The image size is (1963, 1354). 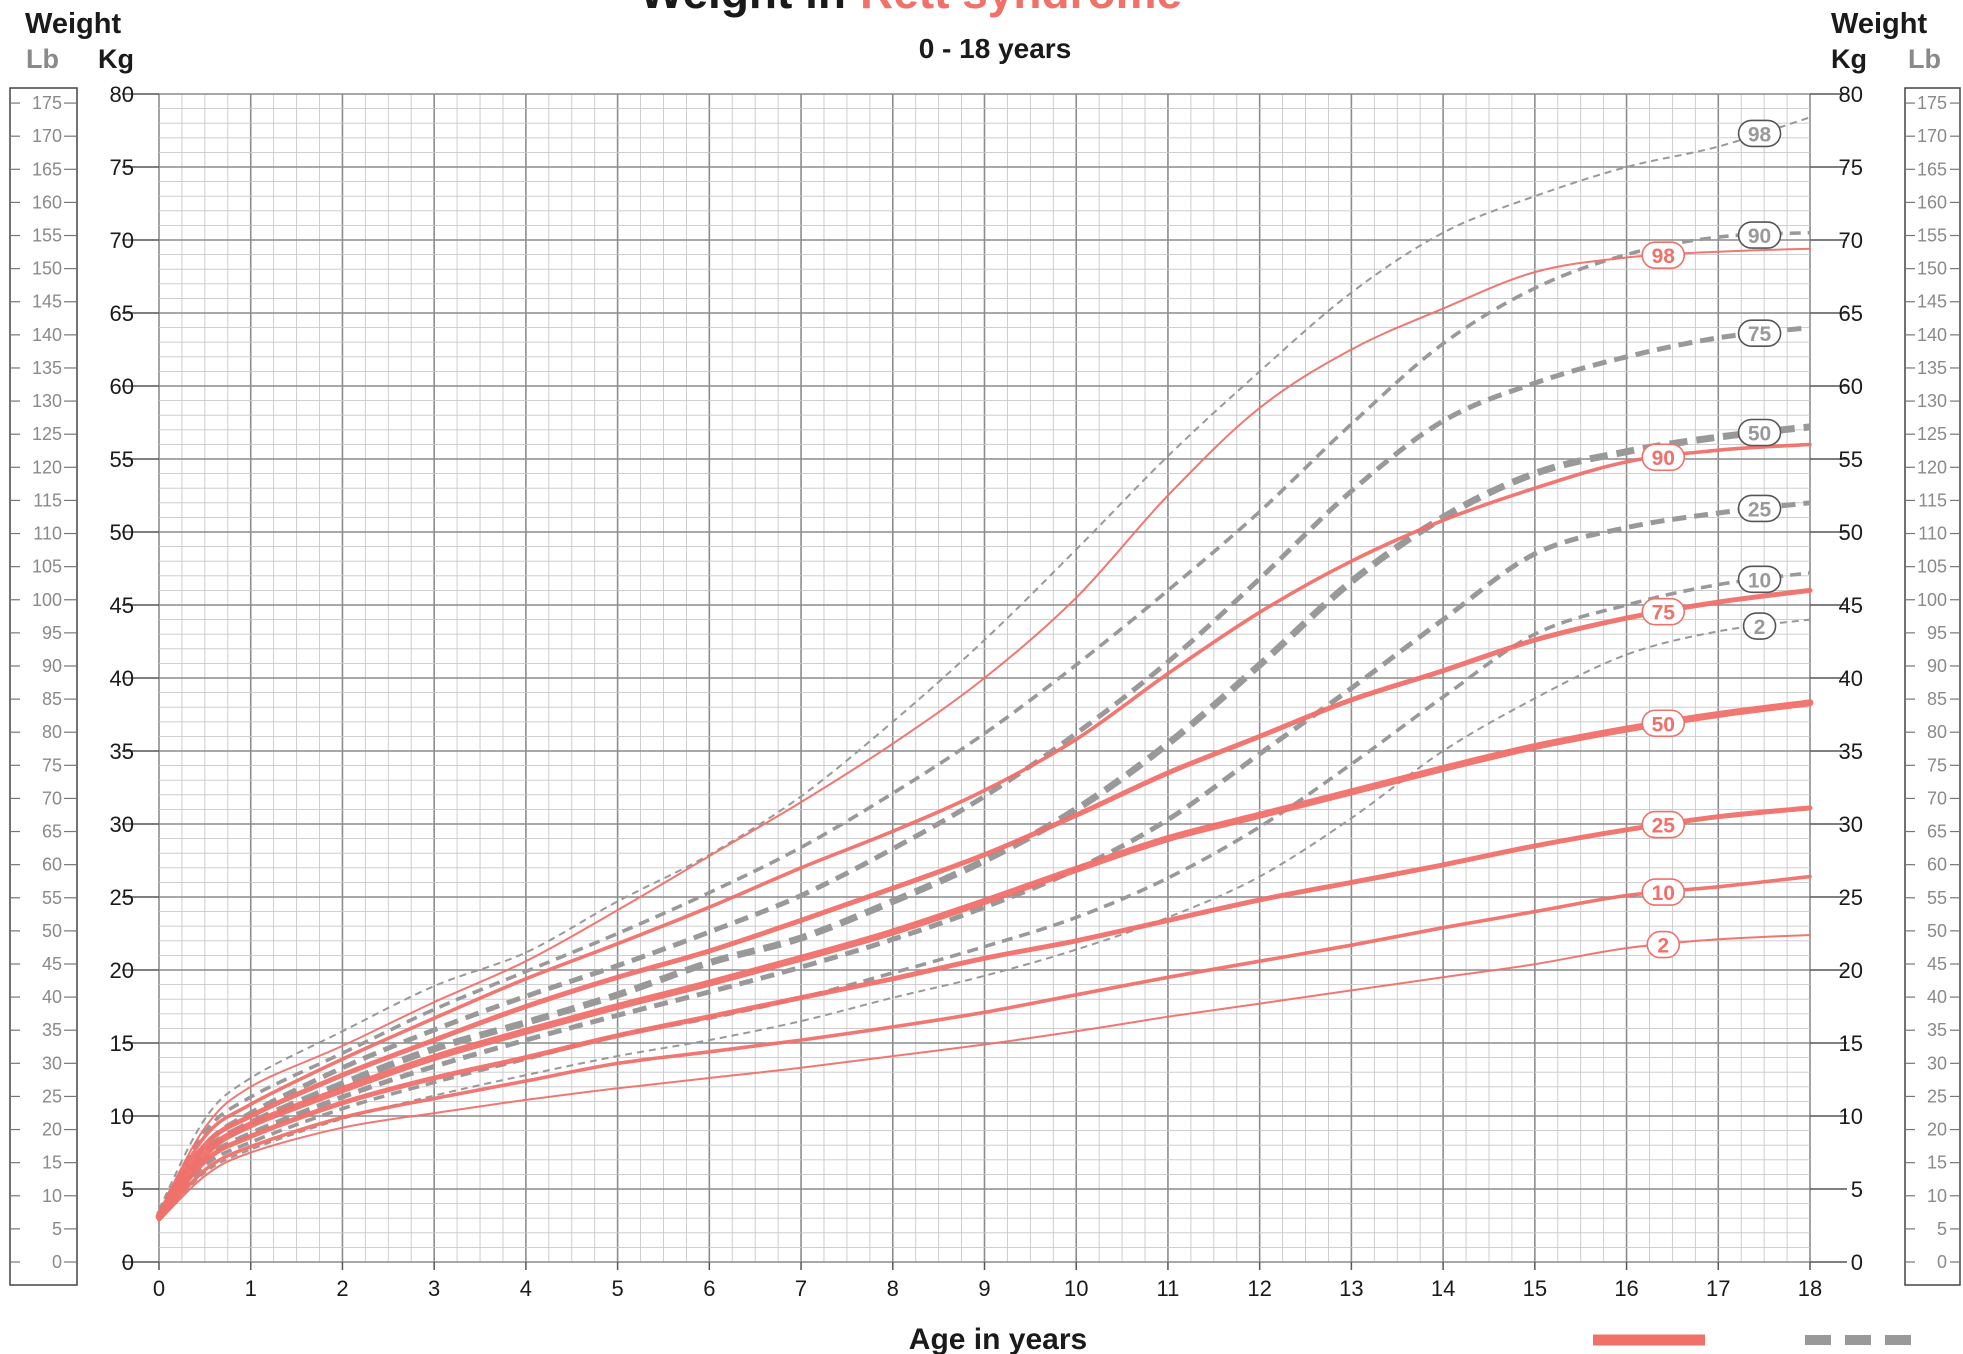 I want to click on x-tick-label: 1, so click(x=251, y=1288).